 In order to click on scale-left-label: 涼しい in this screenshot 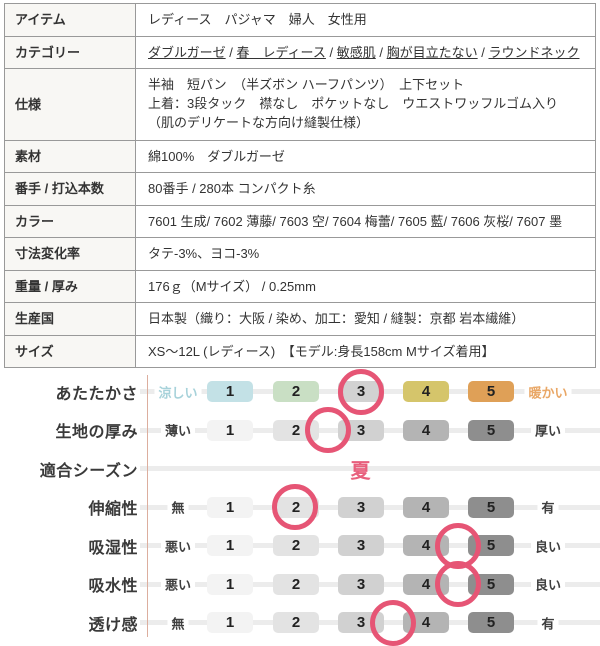, I will do `click(178, 392)`.